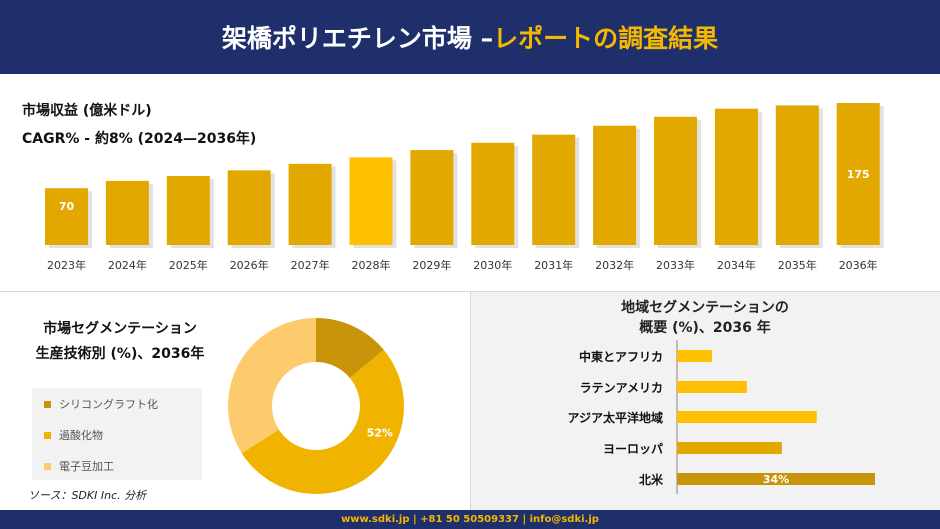 The height and width of the screenshot is (529, 940). Describe the element at coordinates (66, 265) in the screenshot. I see `x-tick-label: 2023年` at that location.